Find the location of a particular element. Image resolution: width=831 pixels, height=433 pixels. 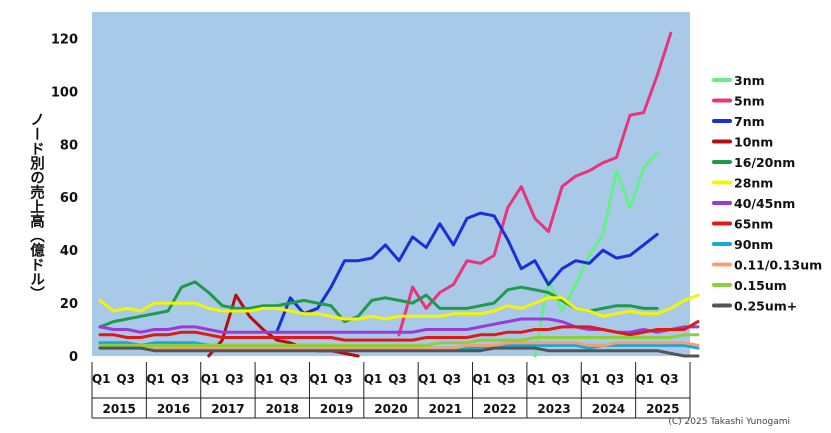

x-year-label: 2016 is located at coordinates (173, 409).